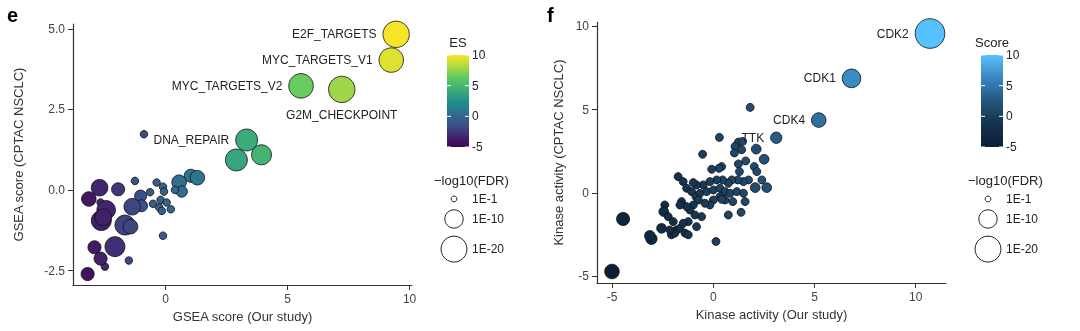 Image resolution: width=1080 pixels, height=331 pixels. Describe the element at coordinates (342, 115) in the screenshot. I see `data-label: G2M_CHECKPOINT` at that location.